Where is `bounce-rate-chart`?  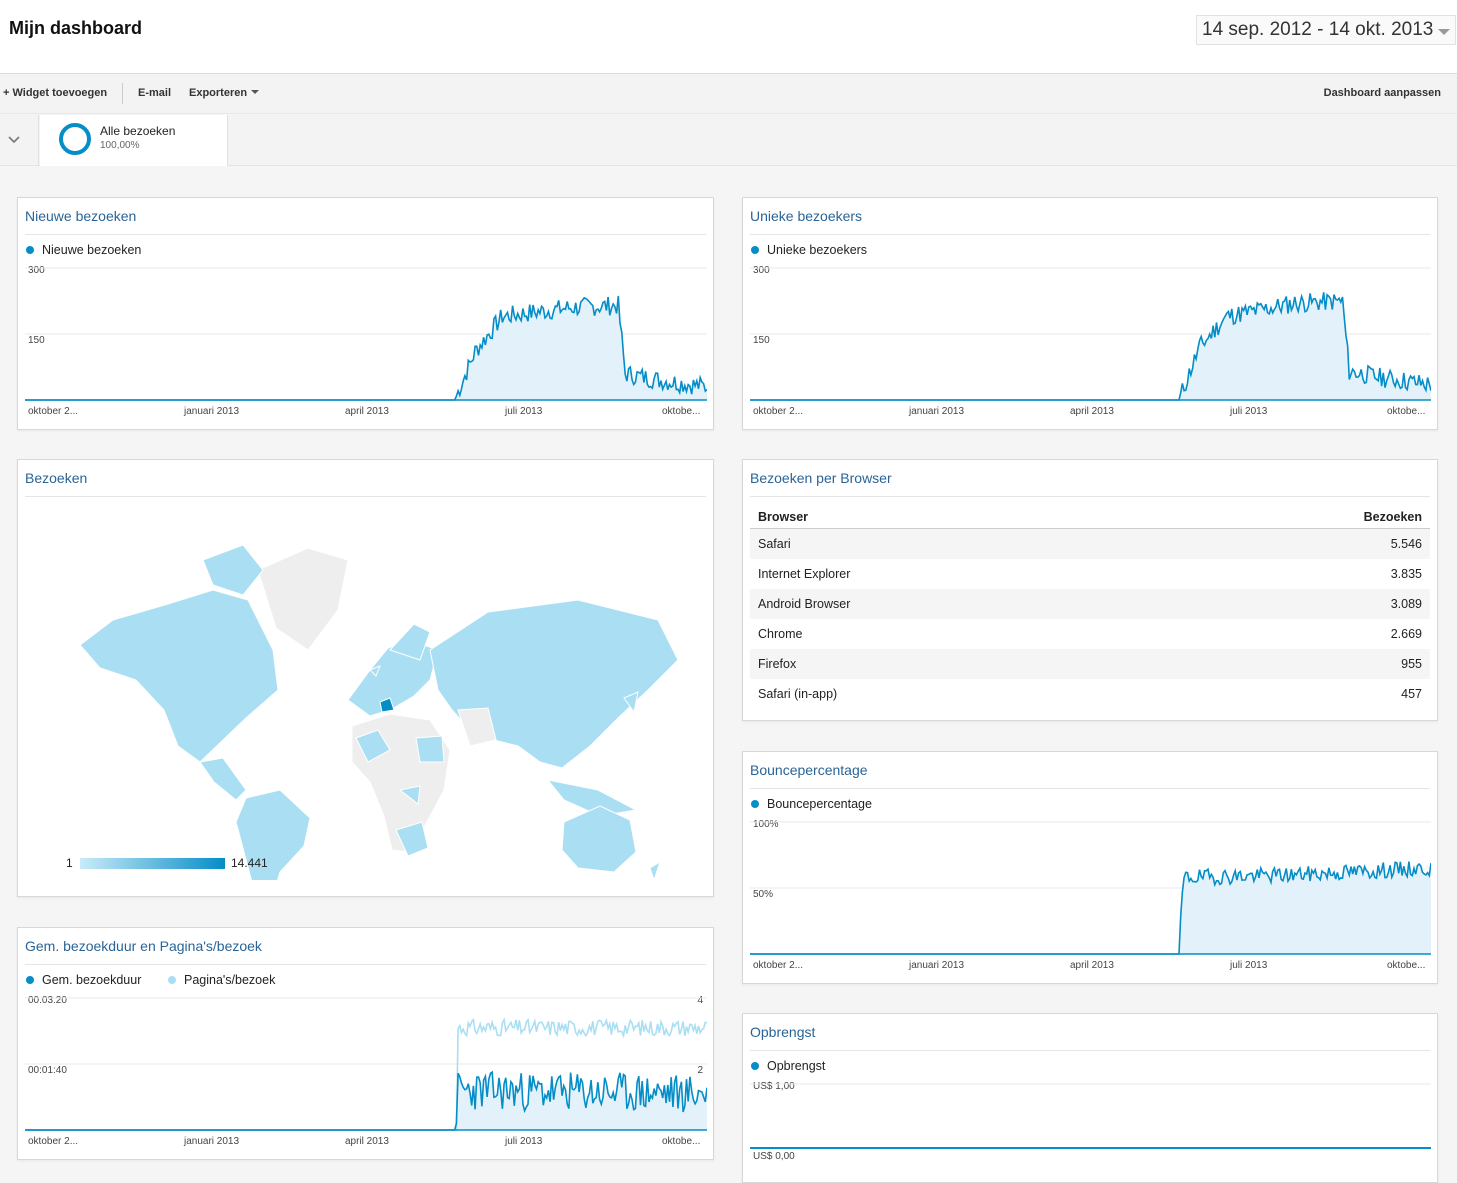
bounce-rate-chart is located at coordinates (1090, 885).